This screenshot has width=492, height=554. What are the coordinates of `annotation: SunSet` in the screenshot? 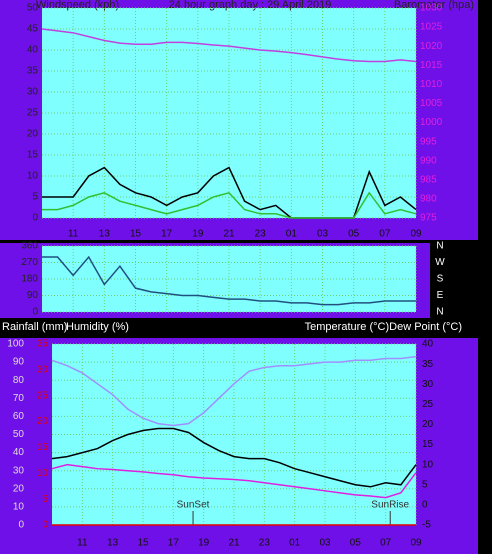 It's located at (193, 505).